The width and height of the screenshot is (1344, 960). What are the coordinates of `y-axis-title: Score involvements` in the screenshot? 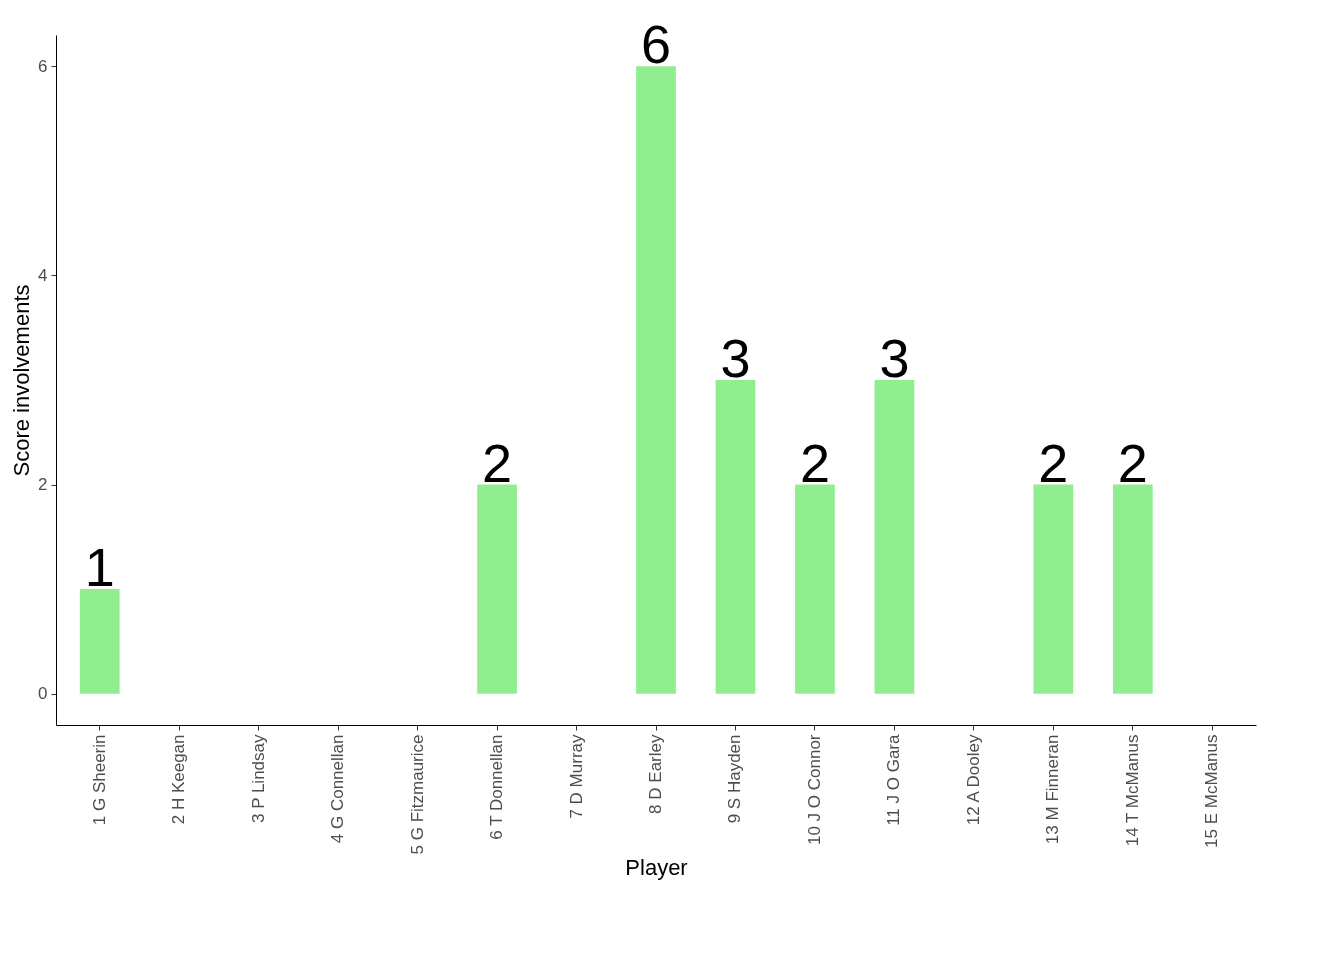 It's located at (22, 380).